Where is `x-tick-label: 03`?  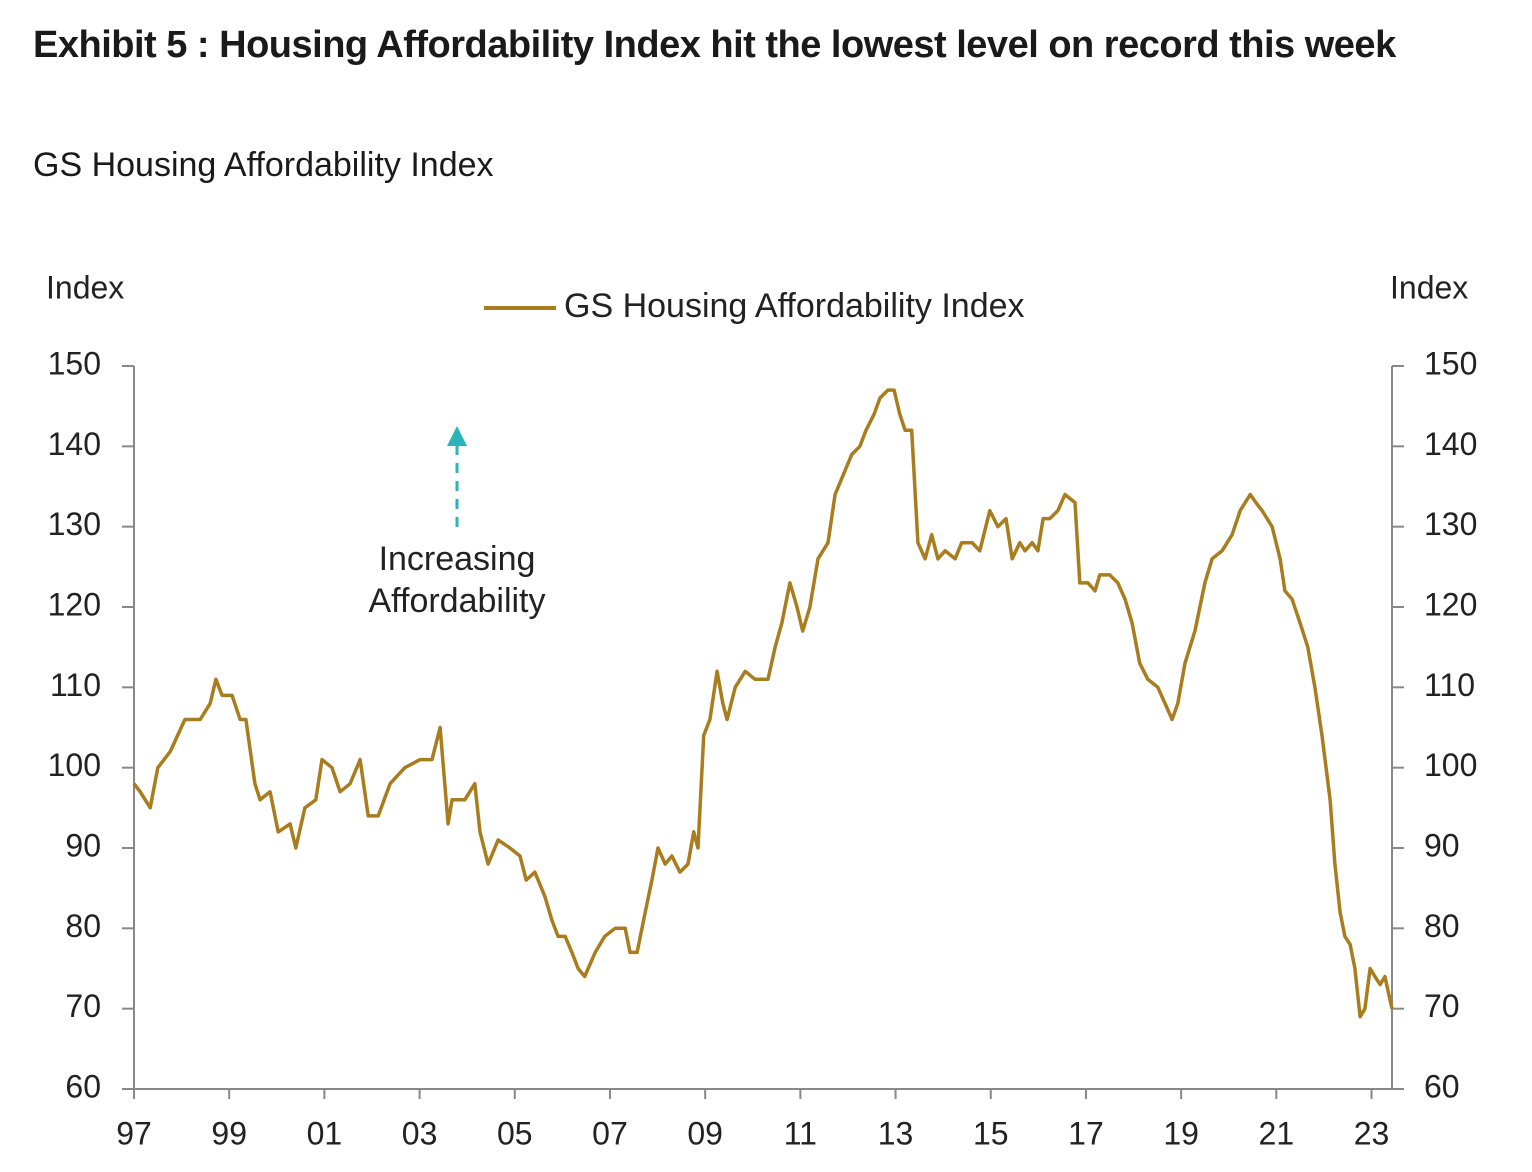
x-tick-label: 03 is located at coordinates (420, 1133).